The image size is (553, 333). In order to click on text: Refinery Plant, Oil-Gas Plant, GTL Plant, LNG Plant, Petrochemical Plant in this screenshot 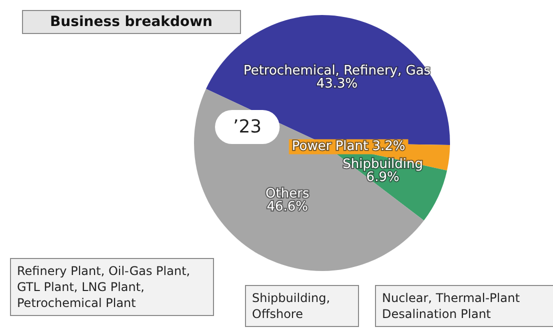, I will do `click(105, 287)`.